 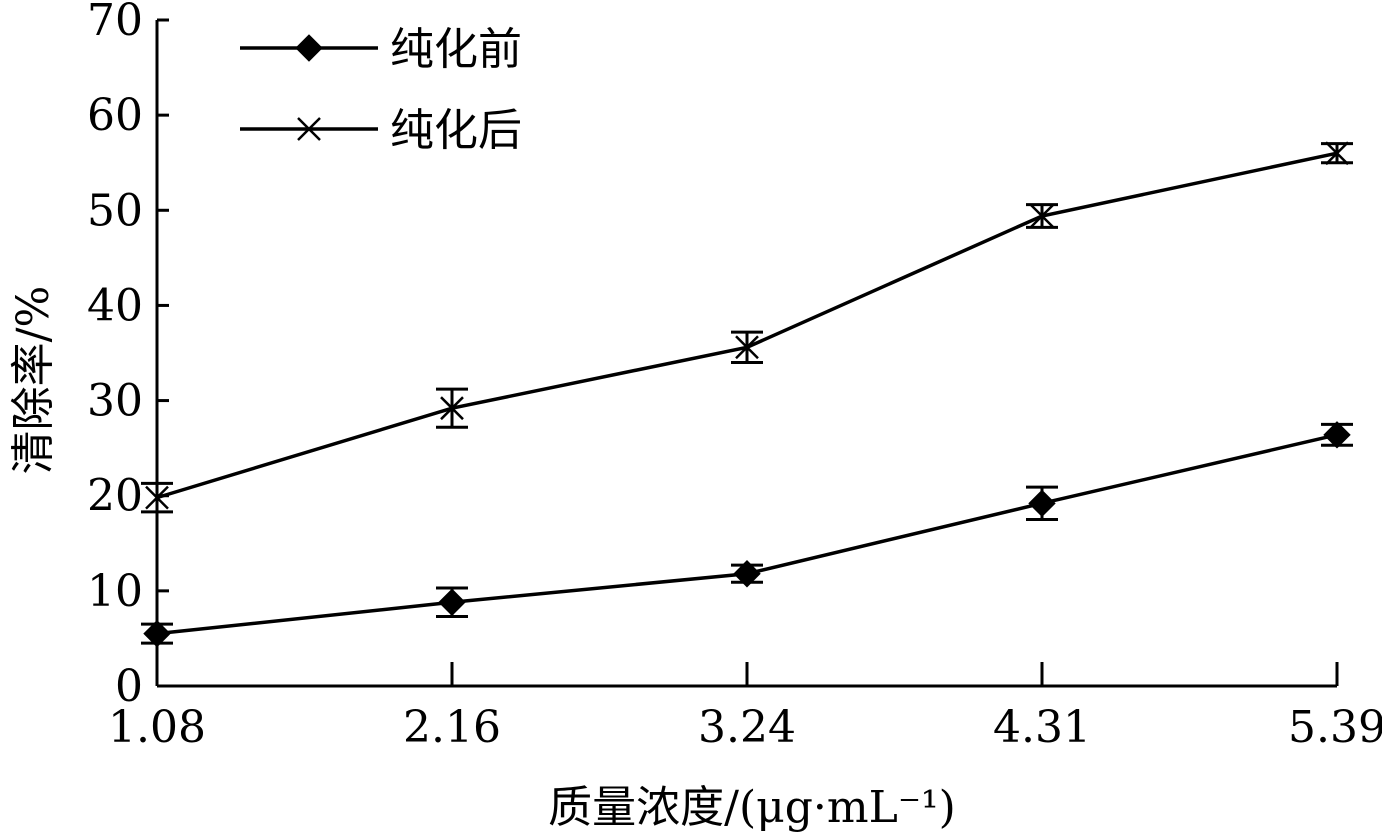 I want to click on legend-label: 纯化前, so click(x=456, y=49).